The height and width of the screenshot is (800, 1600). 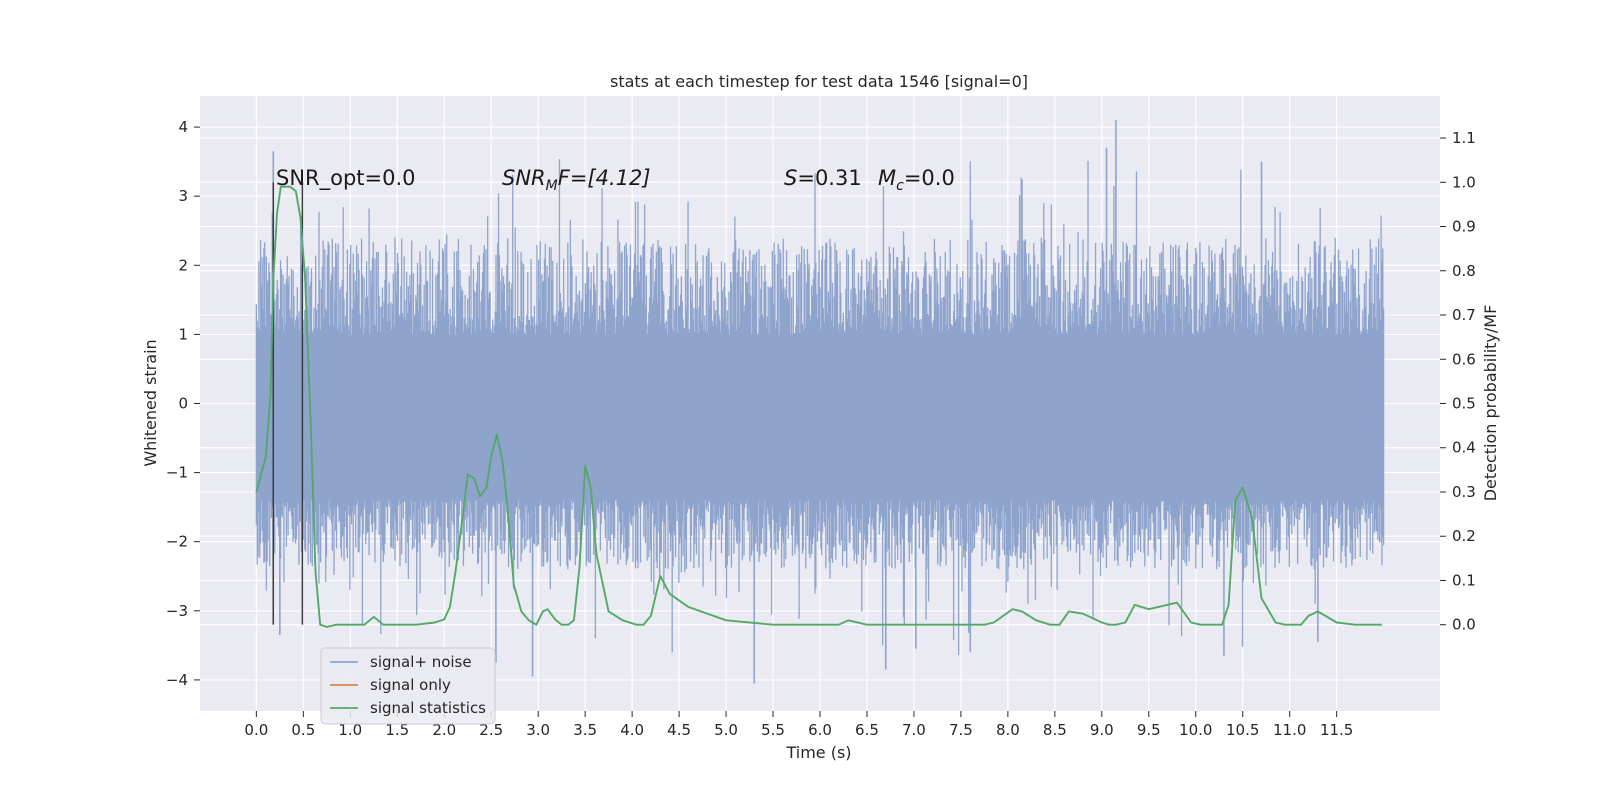 I want to click on y-axis-ticks: −4 −3 −2 −1 0 1 2 3 4, so click(x=183, y=403).